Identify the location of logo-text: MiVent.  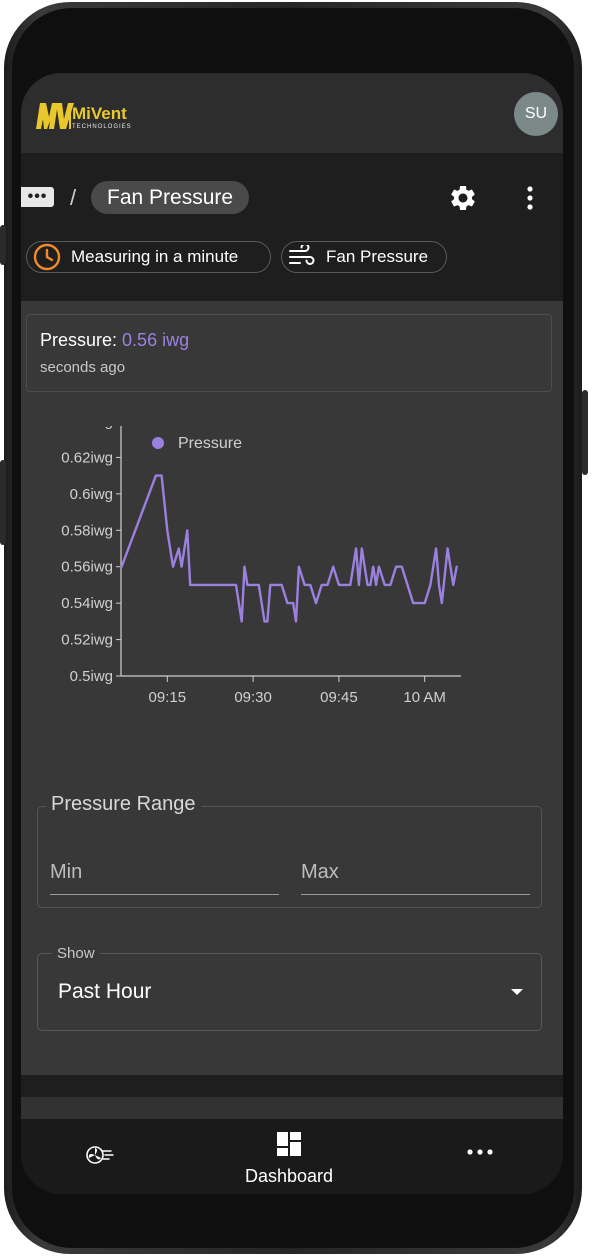
(99, 113).